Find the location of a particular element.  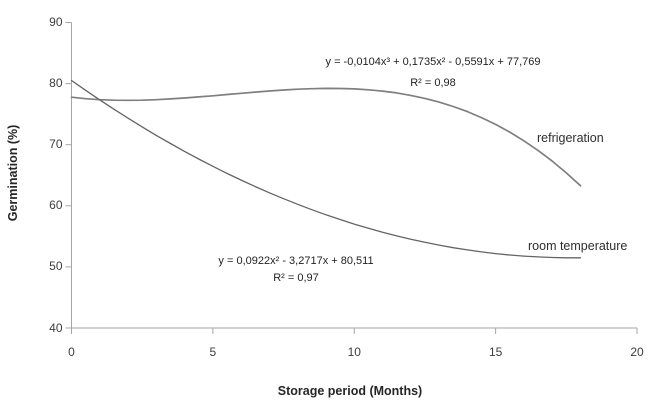

y-axis-title: Germination (%) is located at coordinates (13, 173).